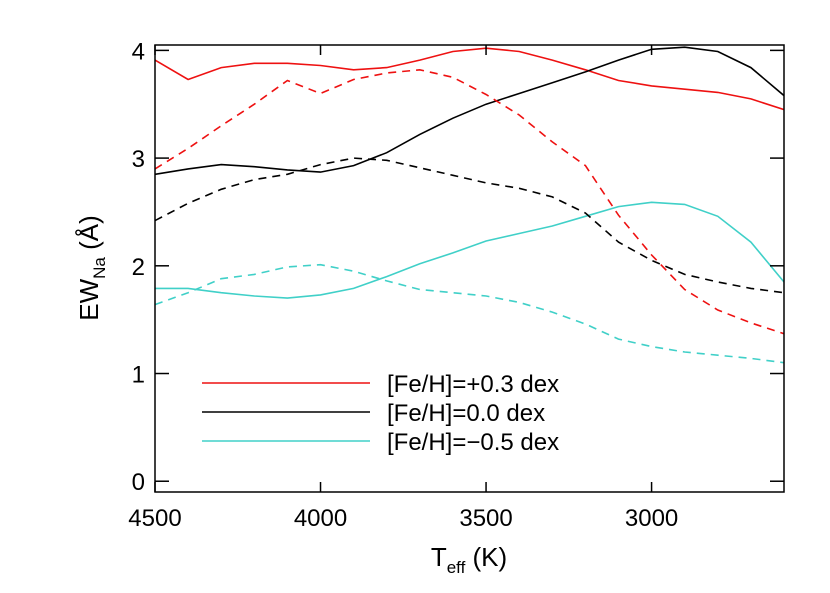 The image size is (830, 593). Describe the element at coordinates (89, 299) in the screenshot. I see `y-axis-label-main: EW` at that location.